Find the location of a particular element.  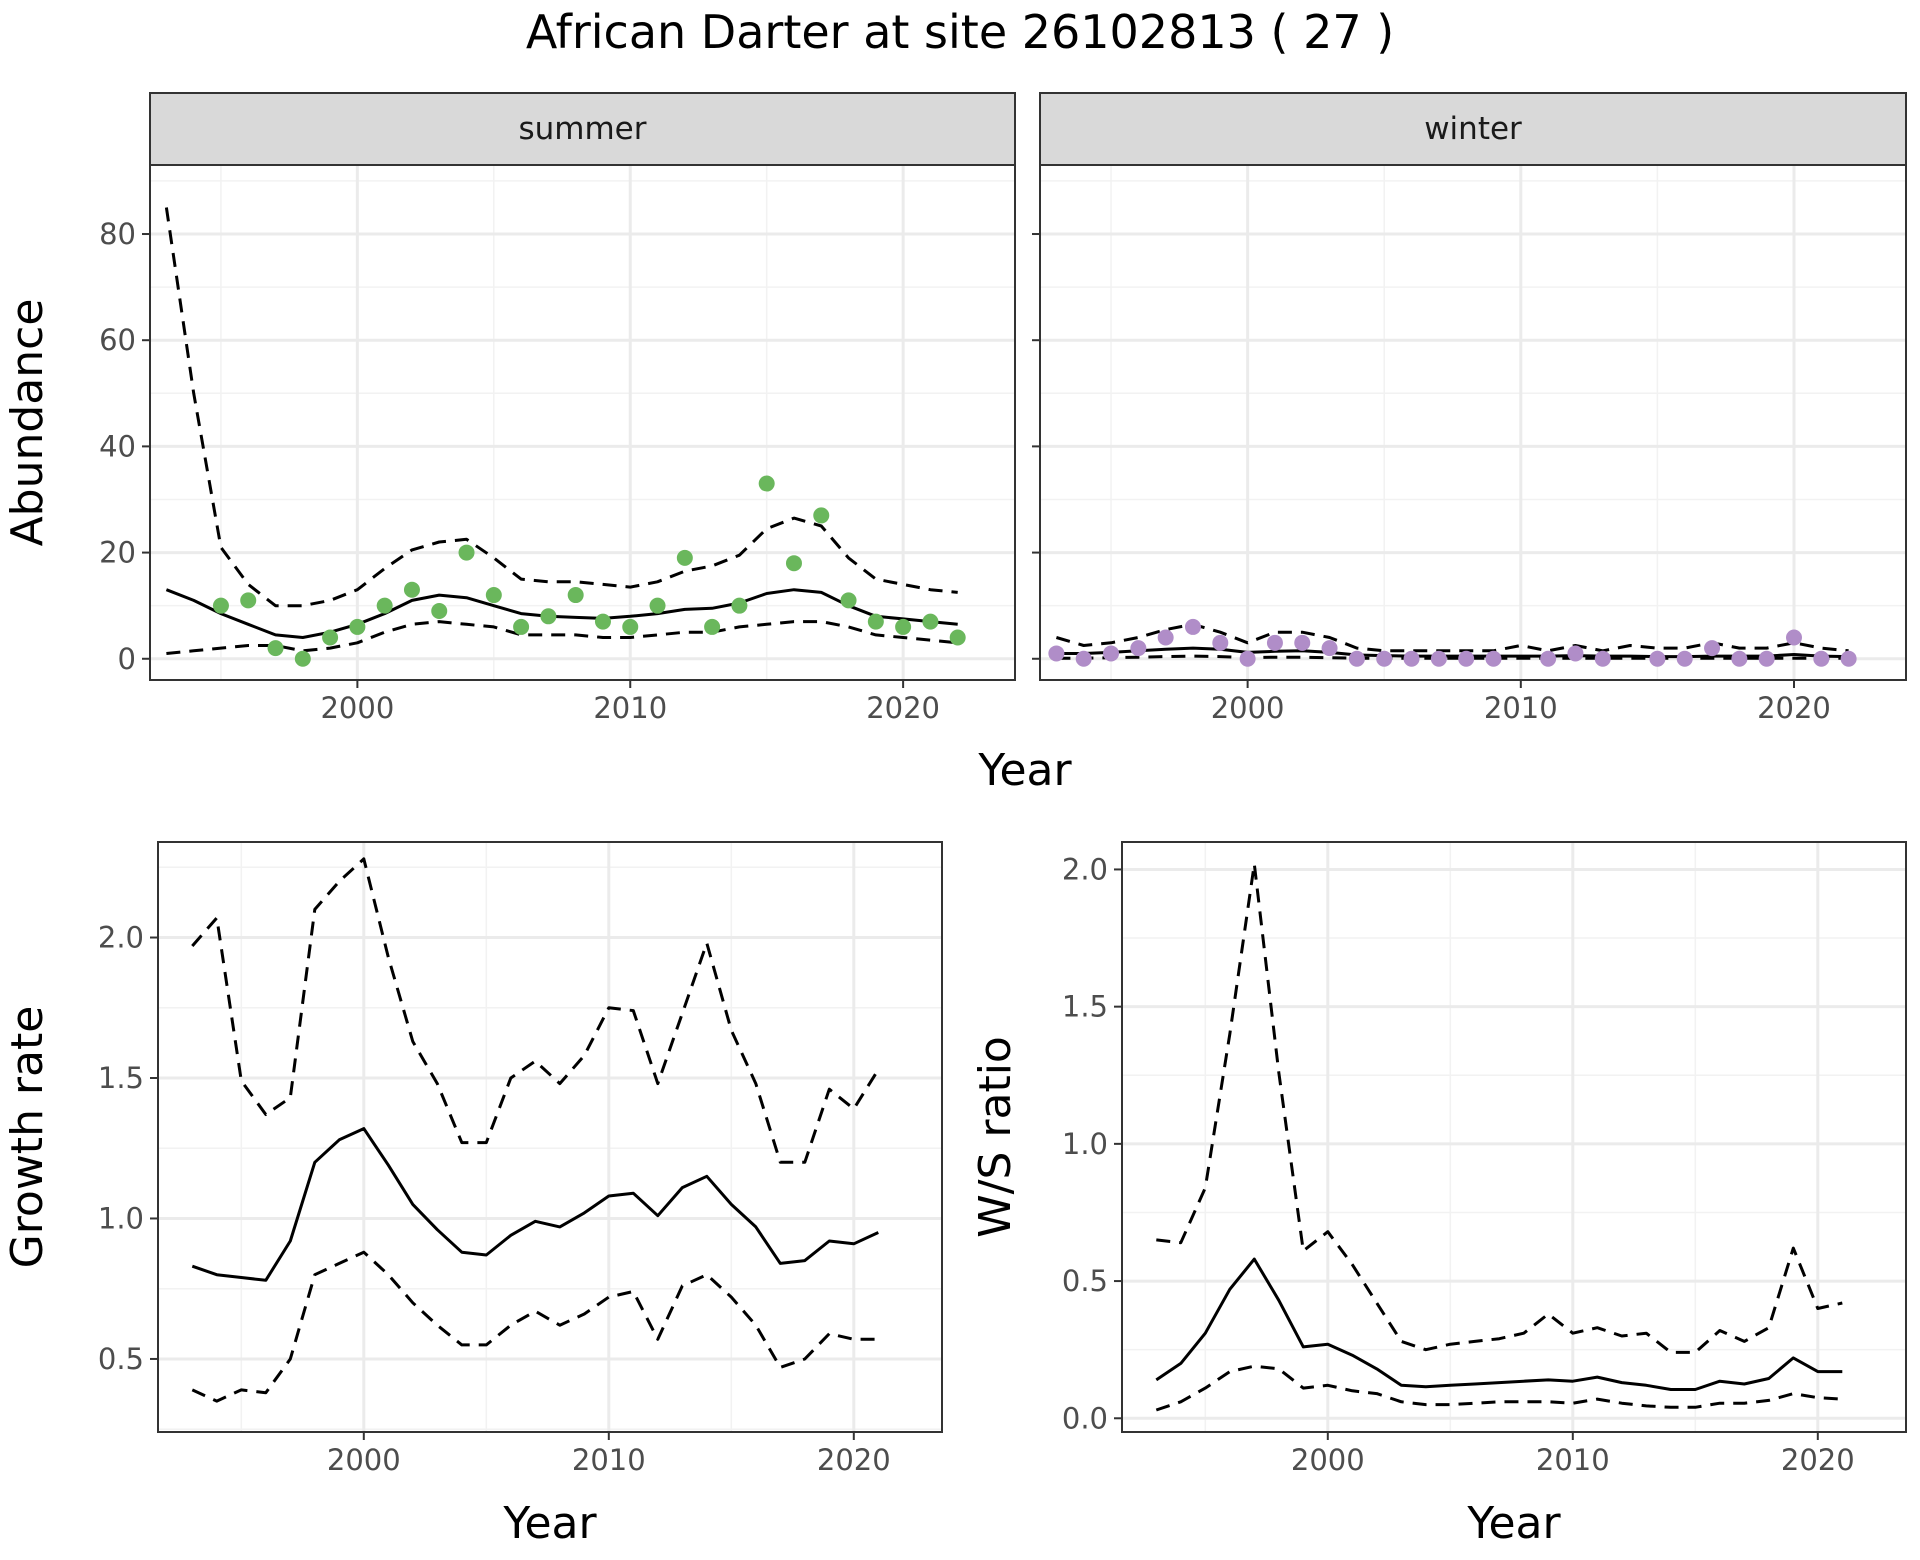

lower-bound-line is located at coordinates (562, 637).